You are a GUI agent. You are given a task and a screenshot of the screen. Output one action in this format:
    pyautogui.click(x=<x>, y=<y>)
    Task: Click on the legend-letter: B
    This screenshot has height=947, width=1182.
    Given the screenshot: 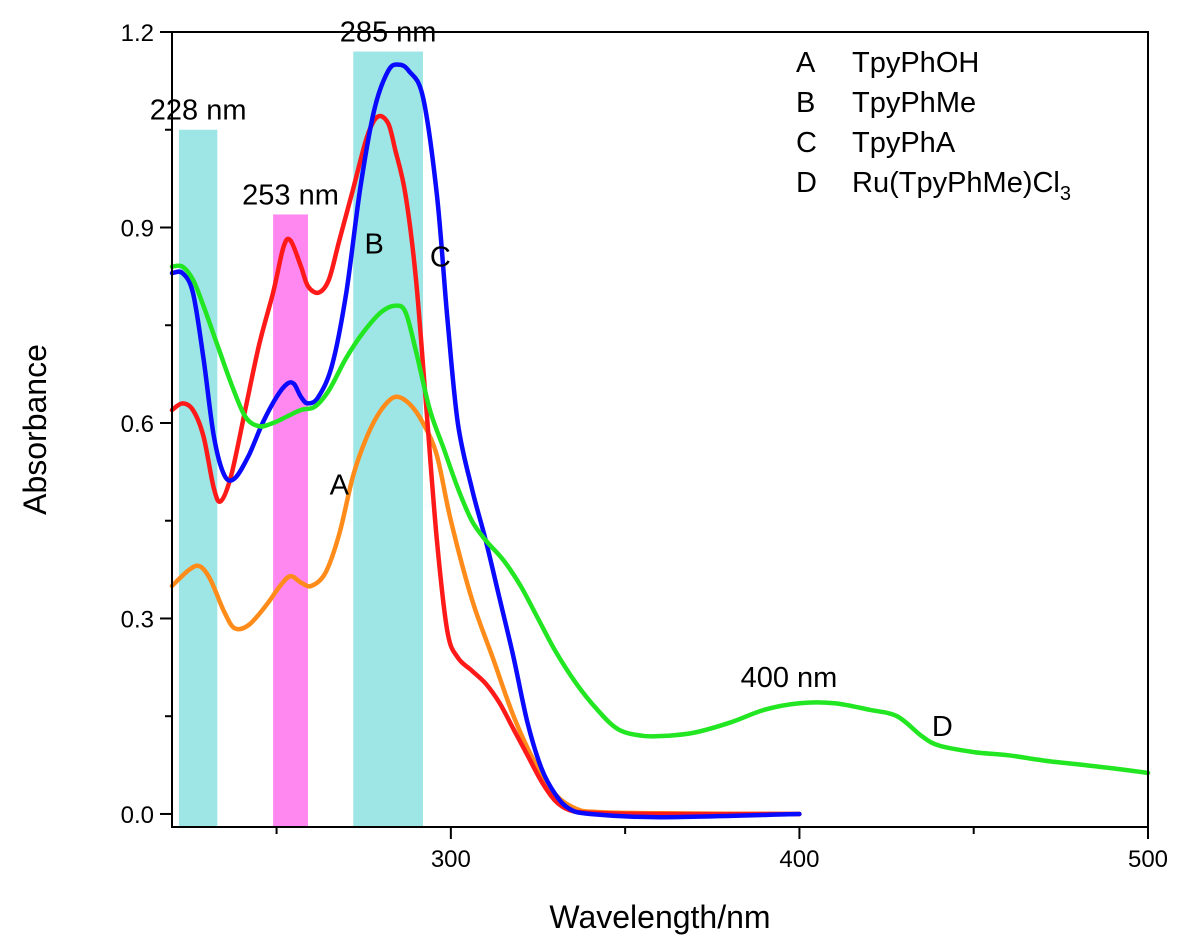 What is the action you would take?
    pyautogui.click(x=805, y=103)
    